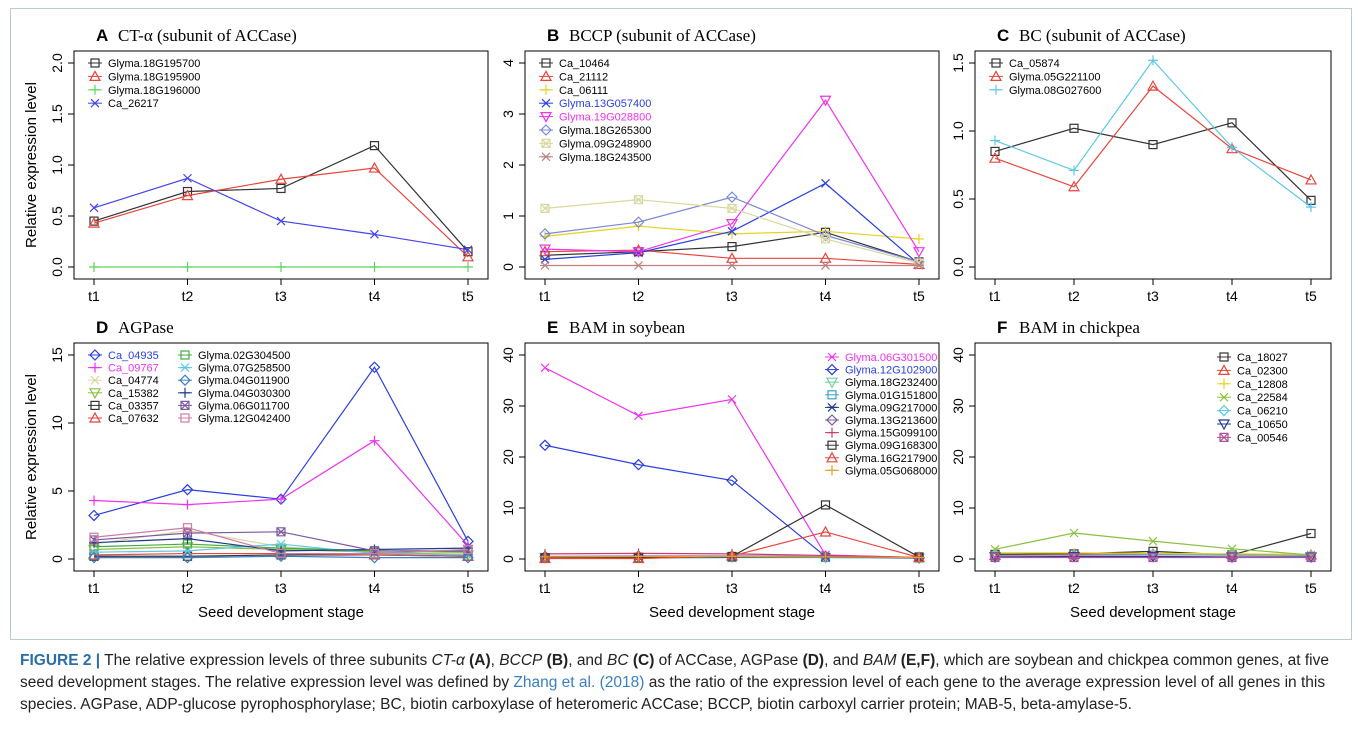 The height and width of the screenshot is (746, 1358). What do you see at coordinates (480, 660) in the screenshot?
I see `caption-segment: (A)` at bounding box center [480, 660].